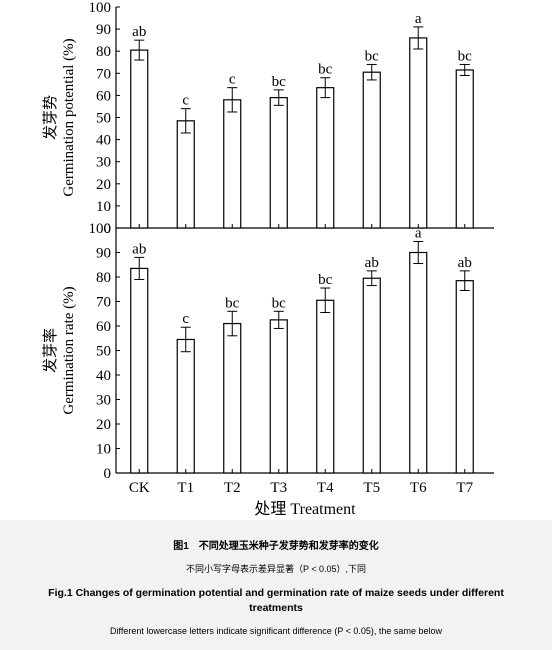 Image resolution: width=552 pixels, height=650 pixels. Describe the element at coordinates (103, 185) in the screenshot. I see `panel-top-ytick-label: 20` at that location.